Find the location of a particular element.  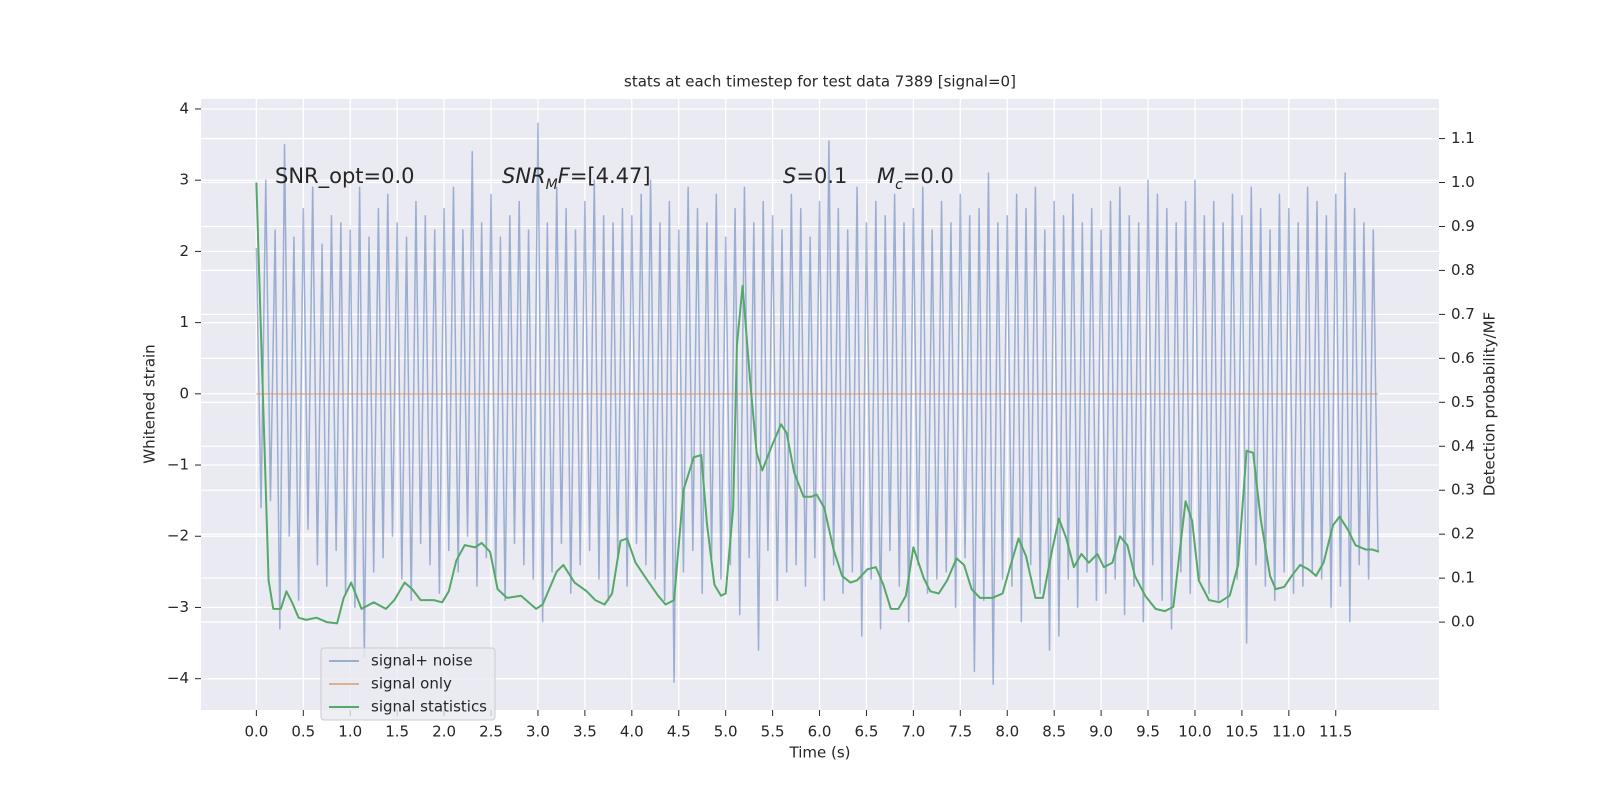

x-tick-label: 9.5 is located at coordinates (1148, 732).